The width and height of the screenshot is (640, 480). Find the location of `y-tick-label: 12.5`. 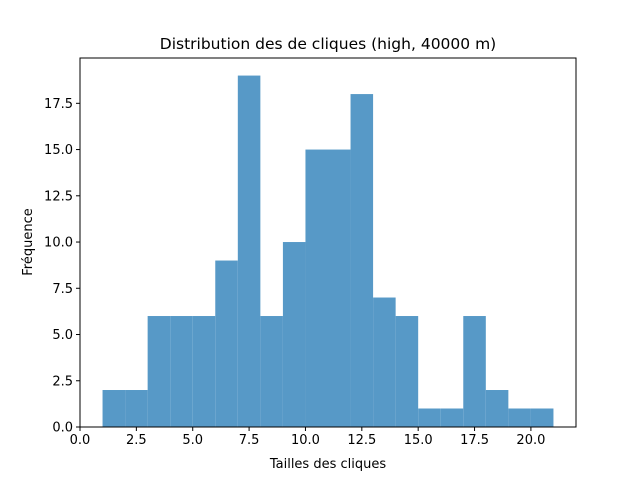

y-tick-label: 12.5 is located at coordinates (58, 196).